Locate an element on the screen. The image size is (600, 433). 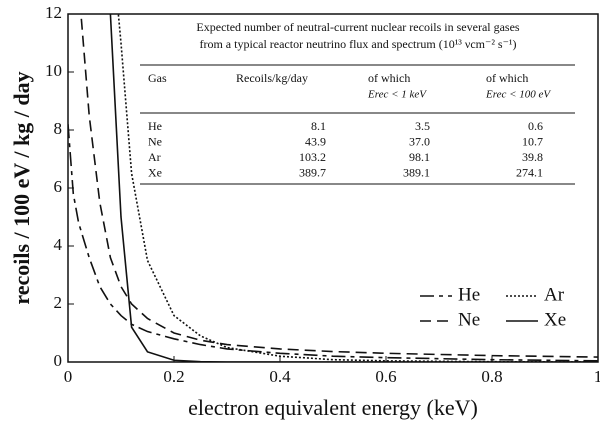
table-cell: He is located at coordinates (155, 126).